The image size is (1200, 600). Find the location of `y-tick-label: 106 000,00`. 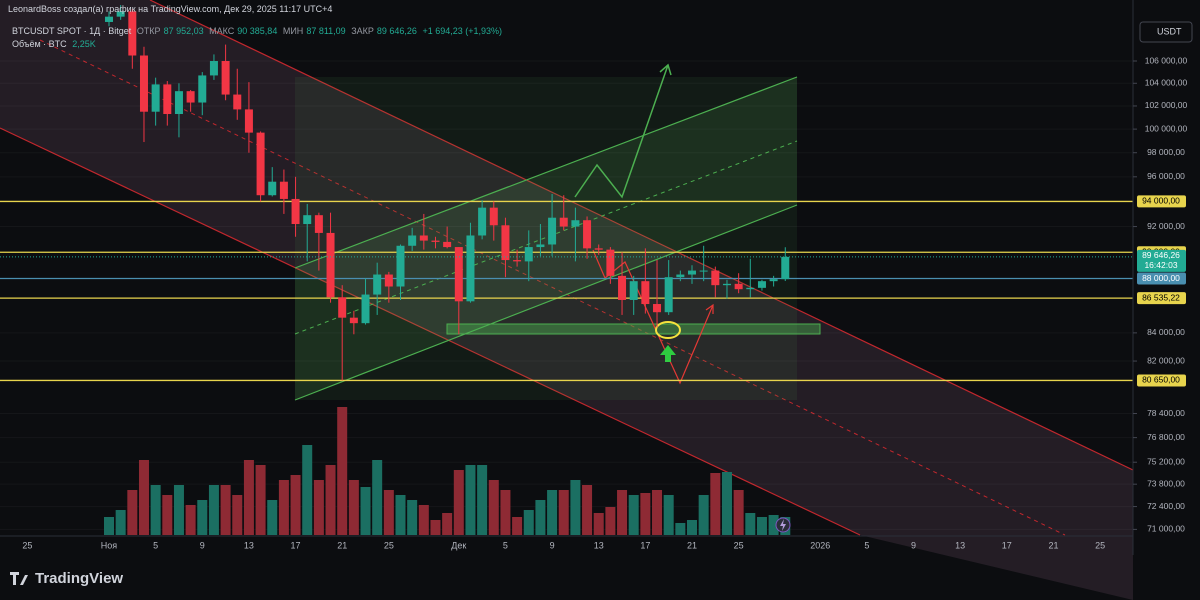

y-tick-label: 106 000,00 is located at coordinates (1166, 60).